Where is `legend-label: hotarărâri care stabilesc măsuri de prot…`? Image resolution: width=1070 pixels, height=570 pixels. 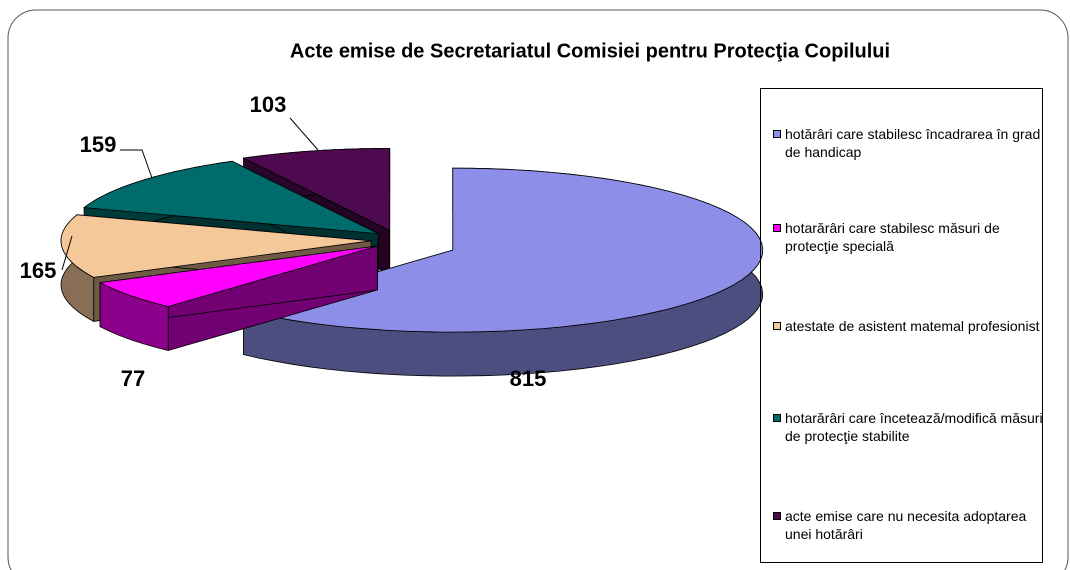
legend-label: hotarărâri care stabilesc măsuri de prot… is located at coordinates (892, 237).